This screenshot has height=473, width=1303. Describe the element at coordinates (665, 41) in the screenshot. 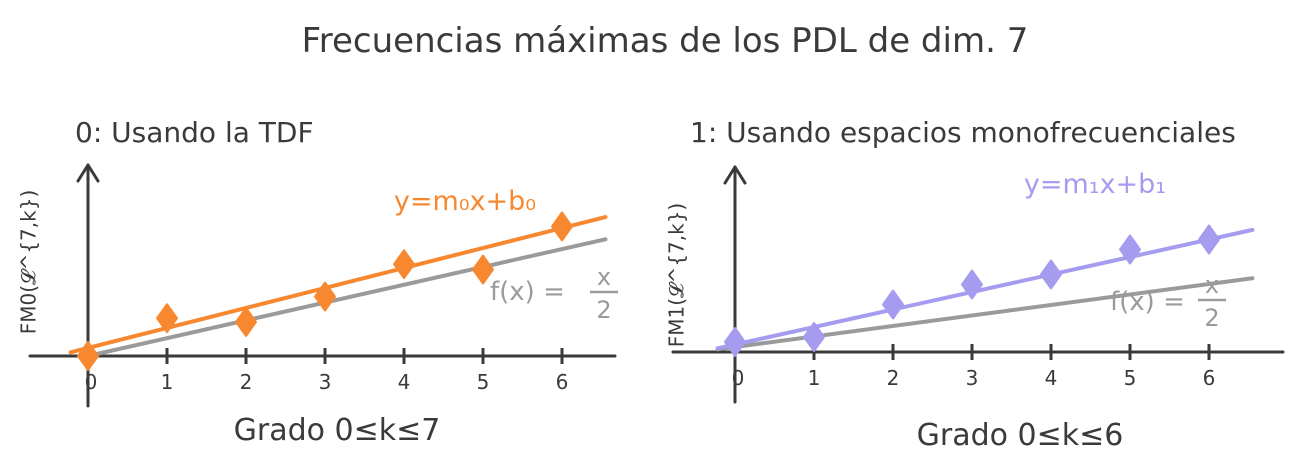

I see `figure-title: Frecuencias máximas de los PDL de dim. 7` at that location.